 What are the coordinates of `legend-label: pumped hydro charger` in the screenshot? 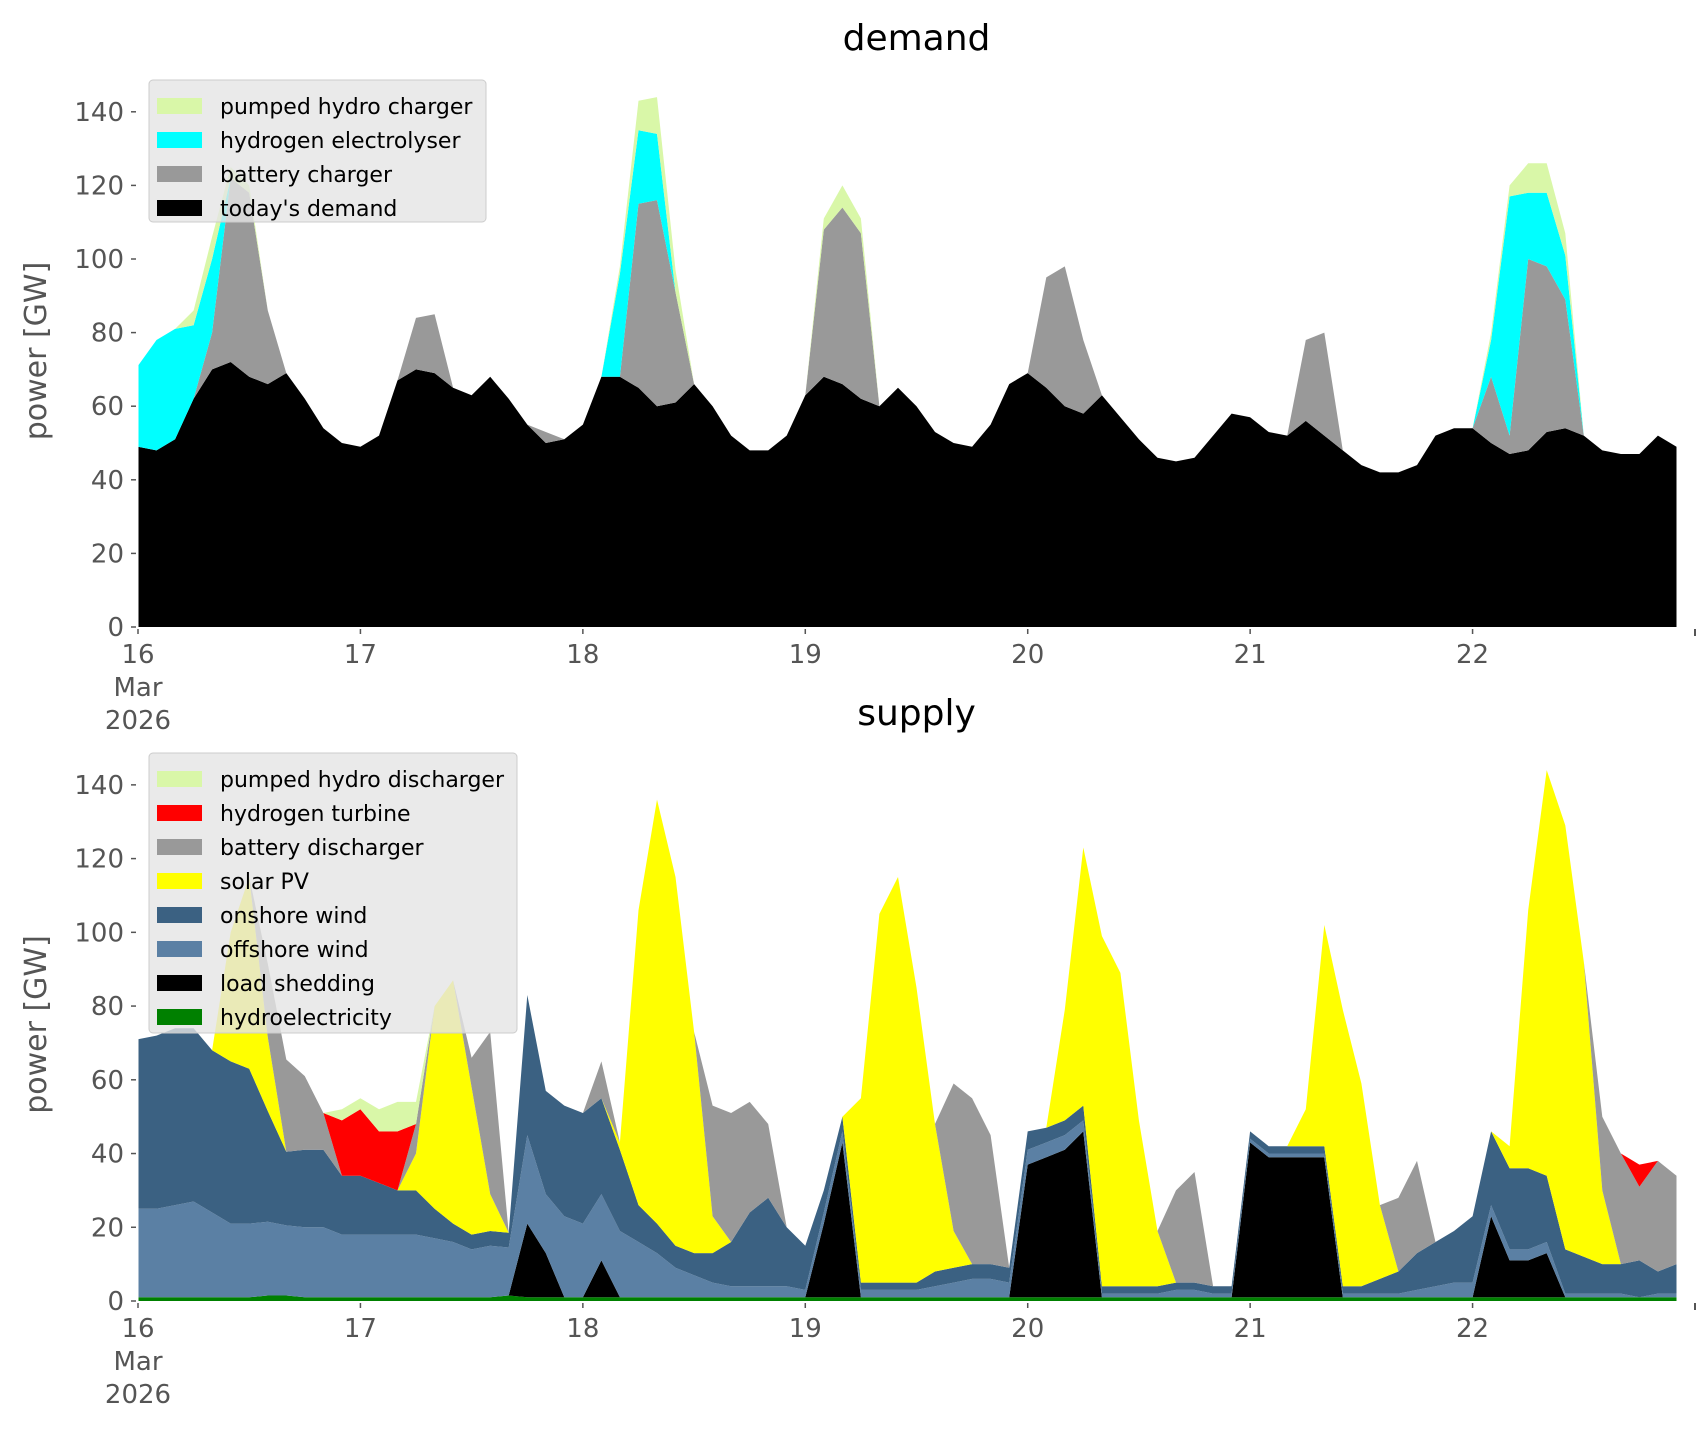 It's located at (346, 107).